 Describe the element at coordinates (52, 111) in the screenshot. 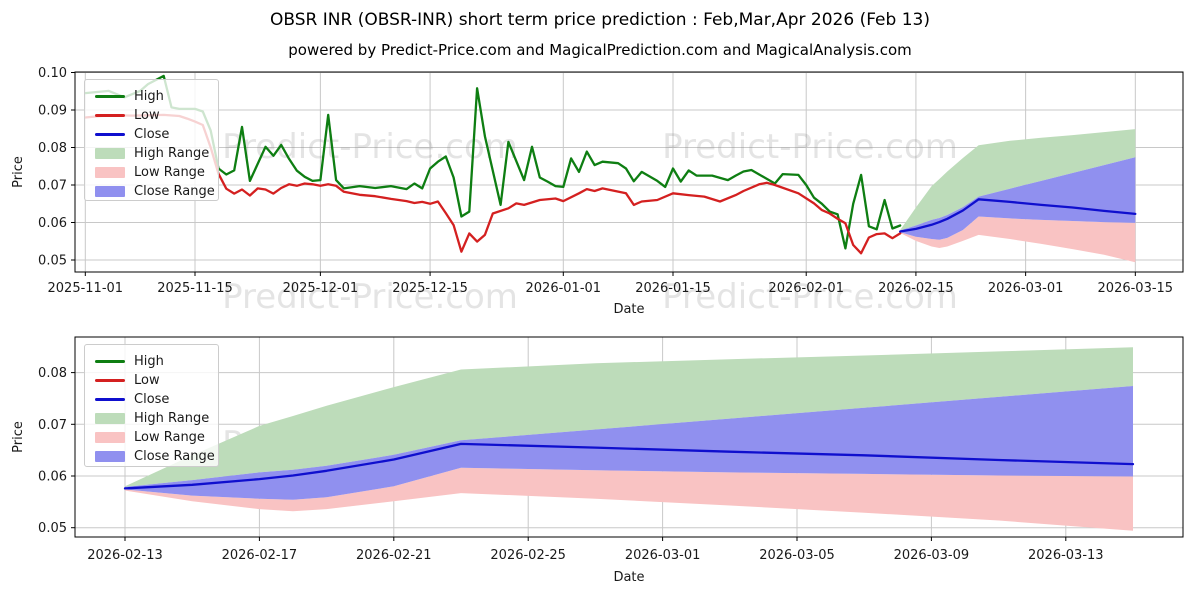

I see `y-tick-label: 0.09` at that location.